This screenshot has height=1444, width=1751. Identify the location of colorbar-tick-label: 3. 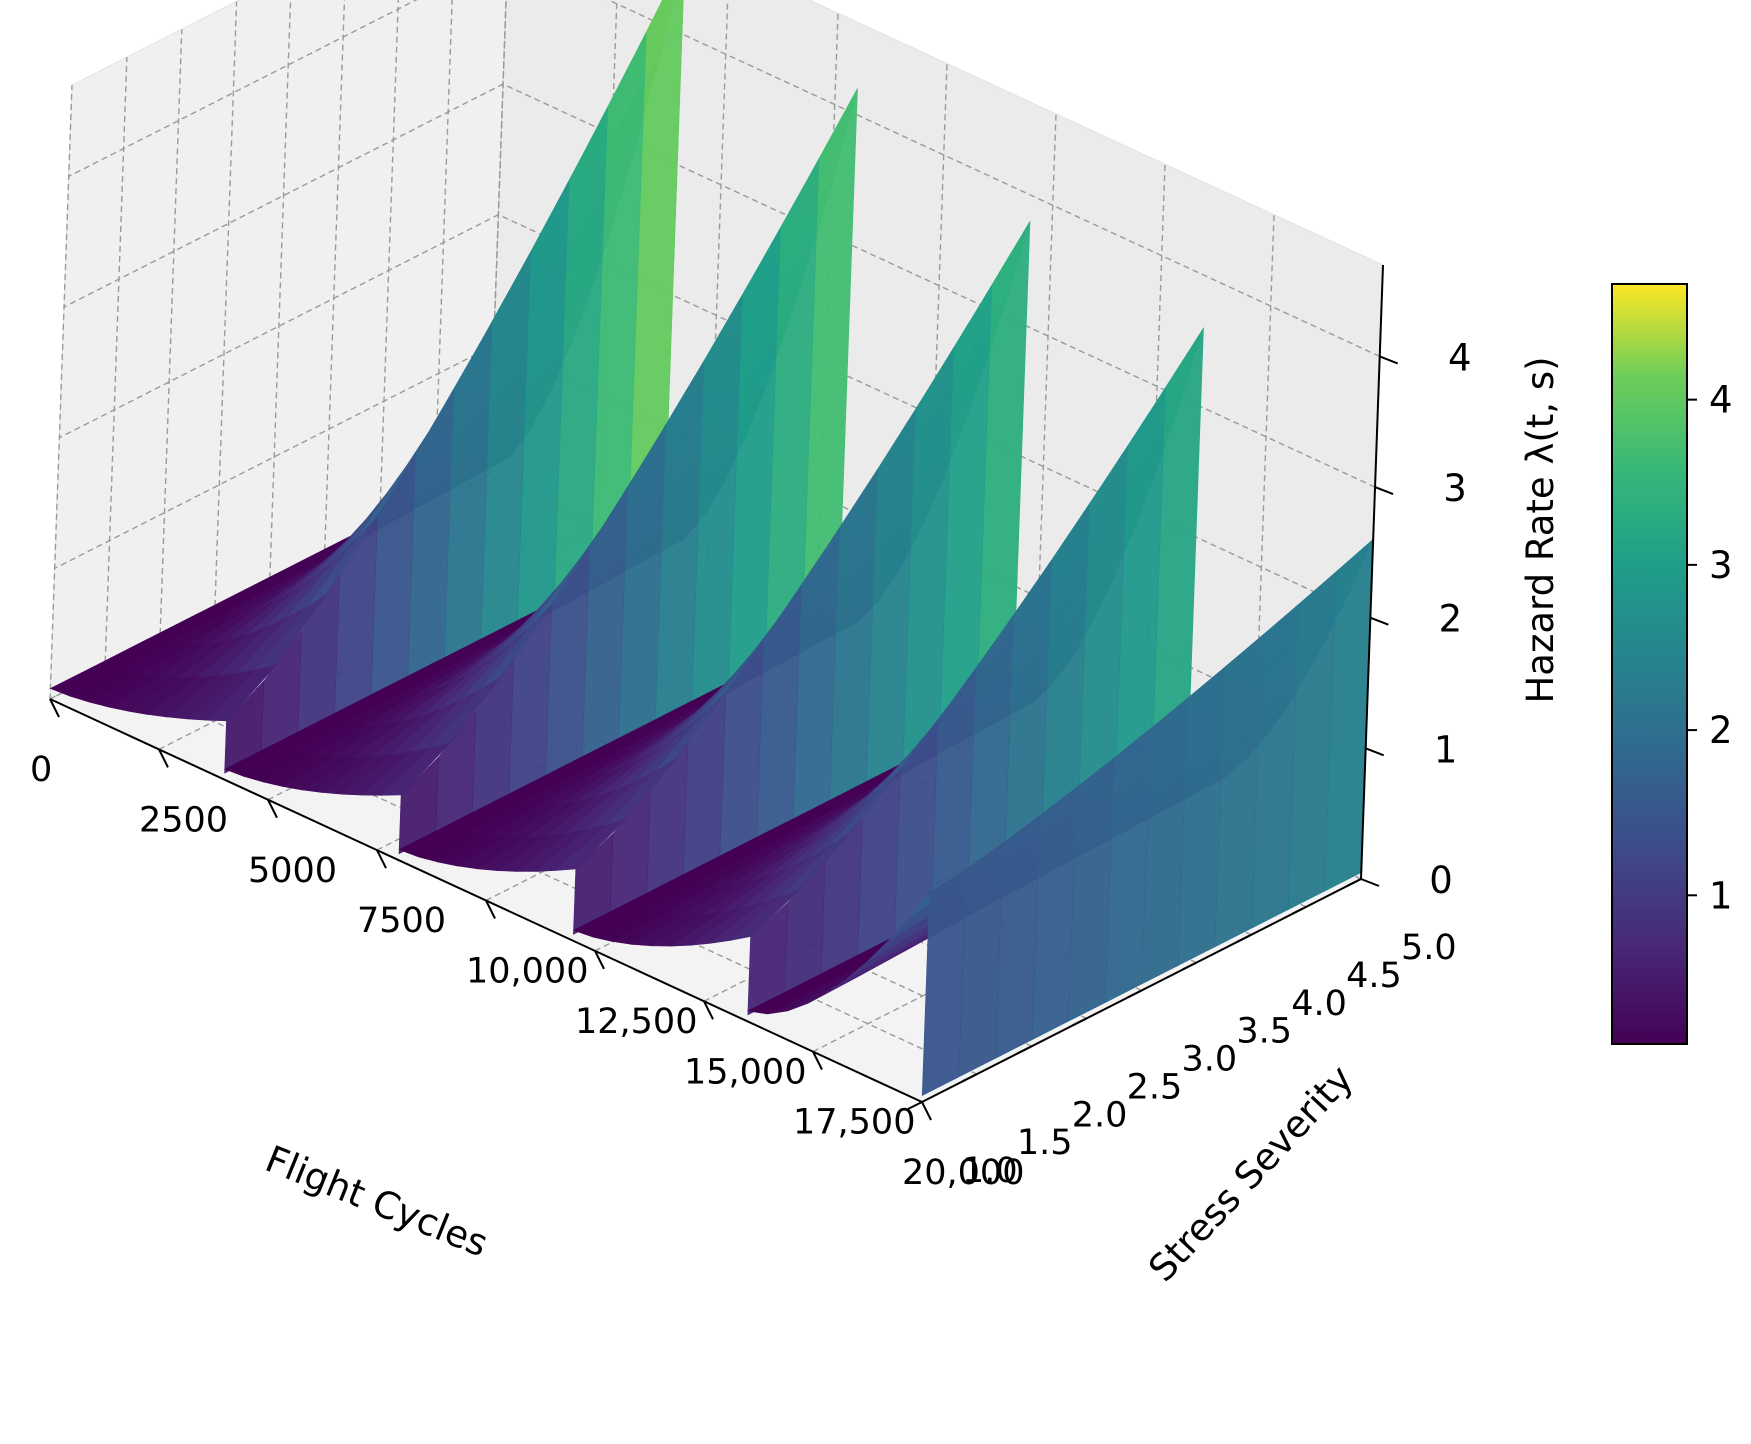
(1721, 565).